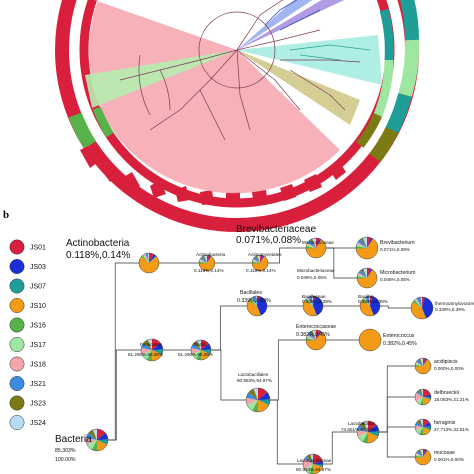  Describe the element at coordinates (213, 176) in the screenshot. I see `bar-ring` at that location.